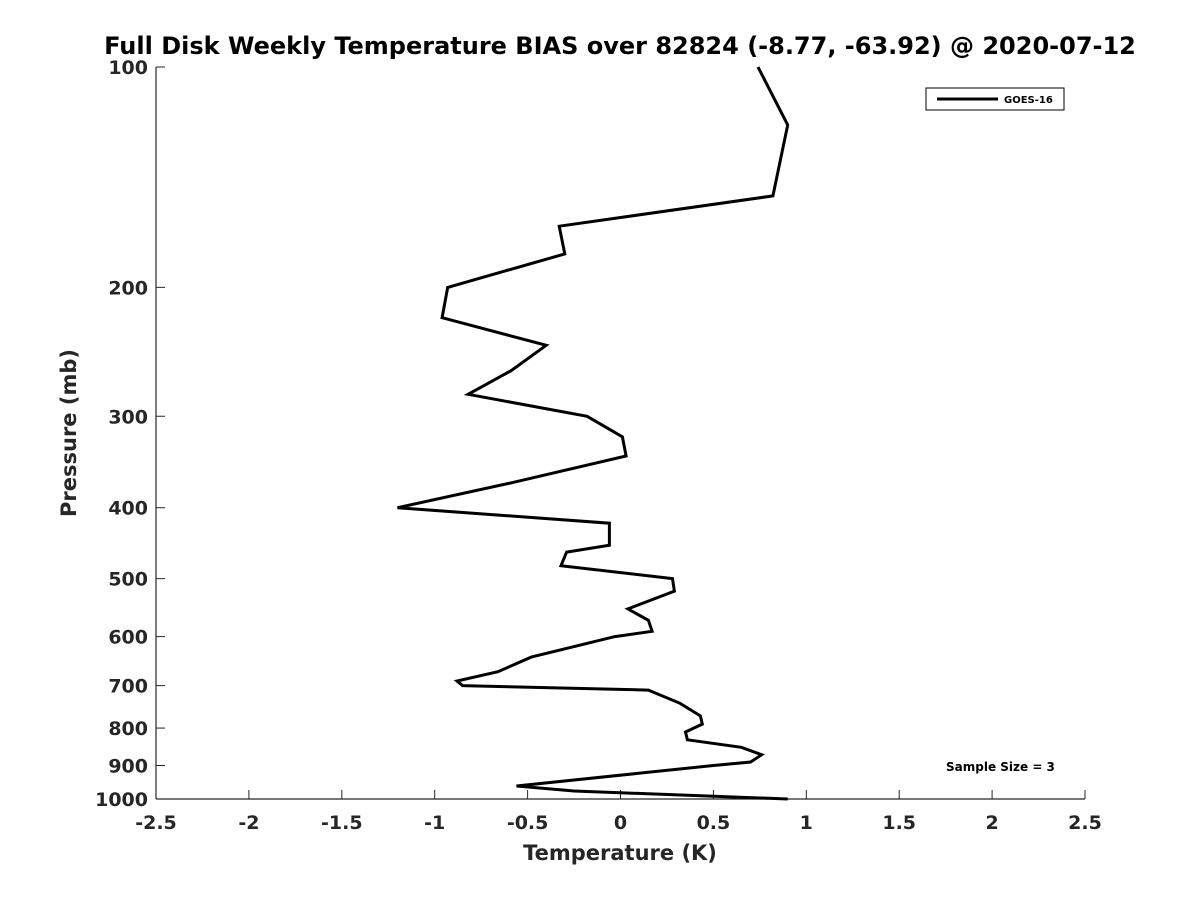 The height and width of the screenshot is (900, 1200). What do you see at coordinates (1028, 100) in the screenshot?
I see `legend-label: GOES-16` at bounding box center [1028, 100].